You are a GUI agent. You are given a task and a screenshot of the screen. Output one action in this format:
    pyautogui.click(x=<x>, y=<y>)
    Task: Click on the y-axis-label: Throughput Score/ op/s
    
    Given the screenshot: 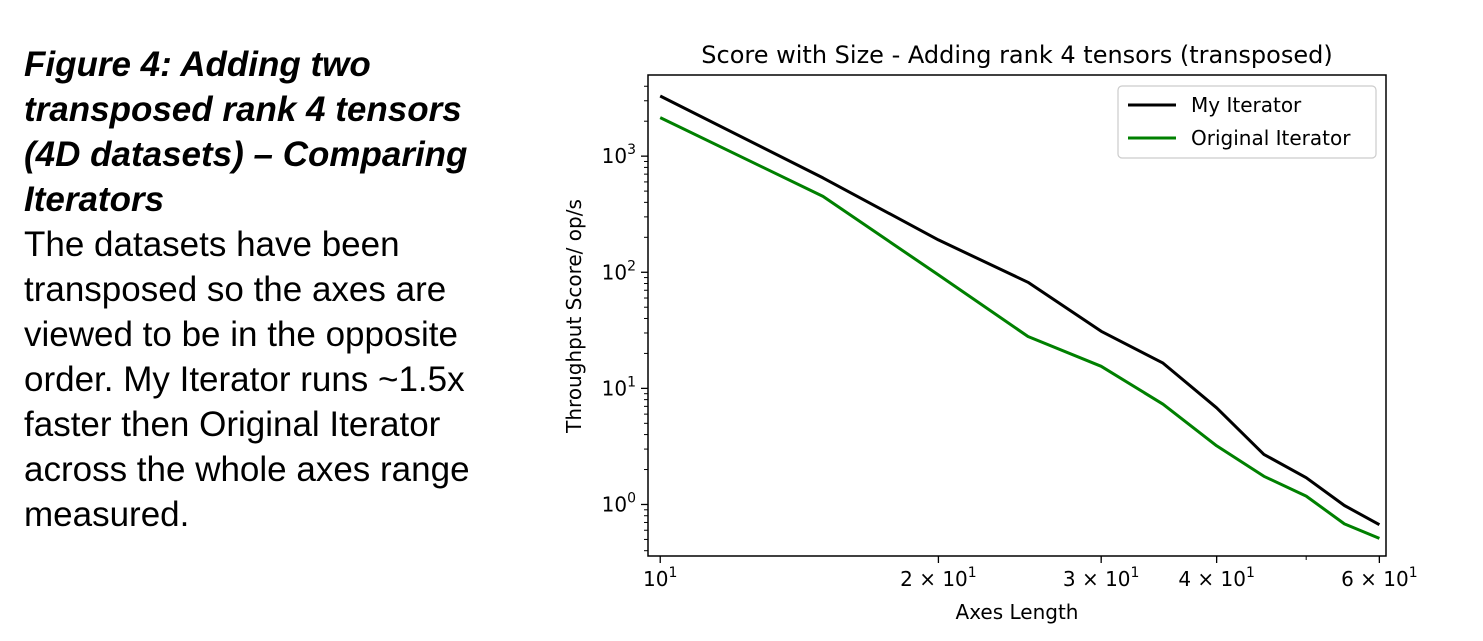 What is the action you would take?
    pyautogui.click(x=574, y=316)
    